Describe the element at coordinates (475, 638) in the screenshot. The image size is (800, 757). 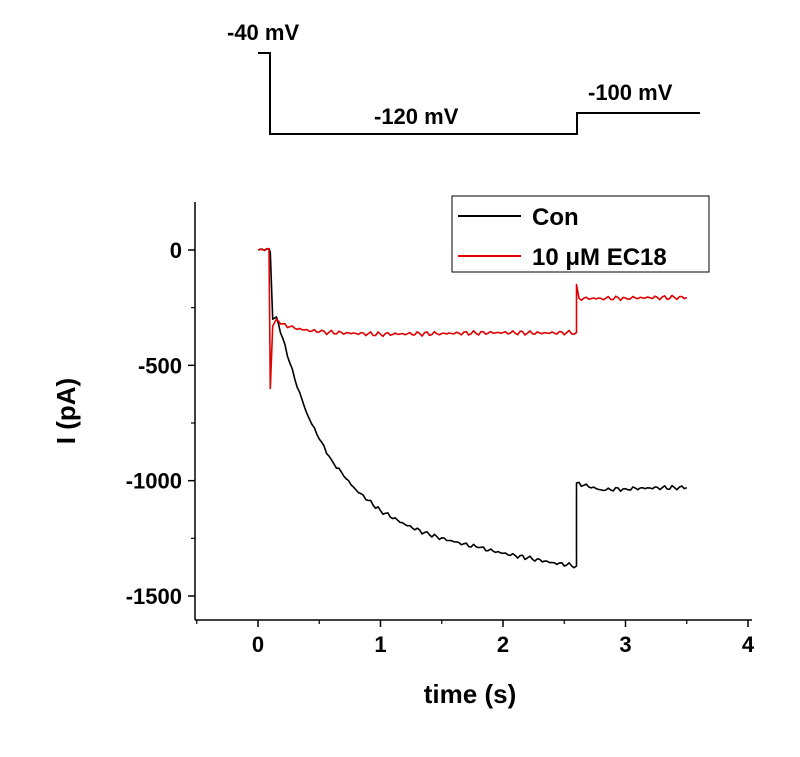
I see `x-ticks: 0 1 2 3 4` at that location.